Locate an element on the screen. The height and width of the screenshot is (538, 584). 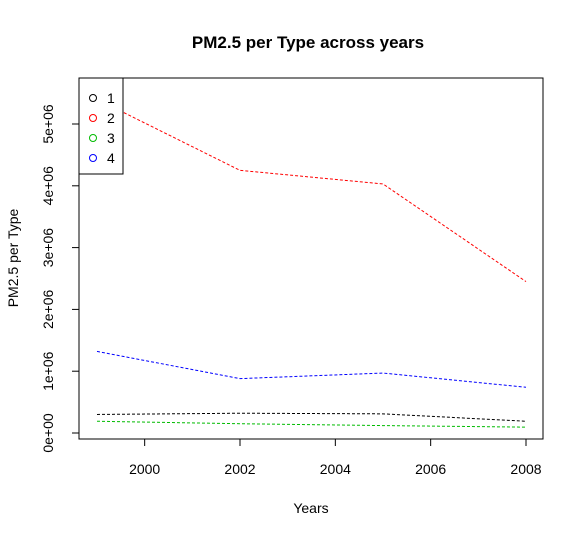
x-tick-label: 2006 is located at coordinates (430, 469).